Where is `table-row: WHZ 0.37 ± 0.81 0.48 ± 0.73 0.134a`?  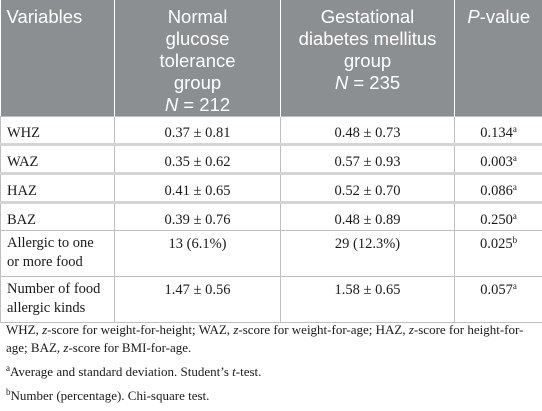
table-row: WHZ 0.37 ± 0.81 0.48 ± 0.73 0.134a is located at coordinates (271, 131).